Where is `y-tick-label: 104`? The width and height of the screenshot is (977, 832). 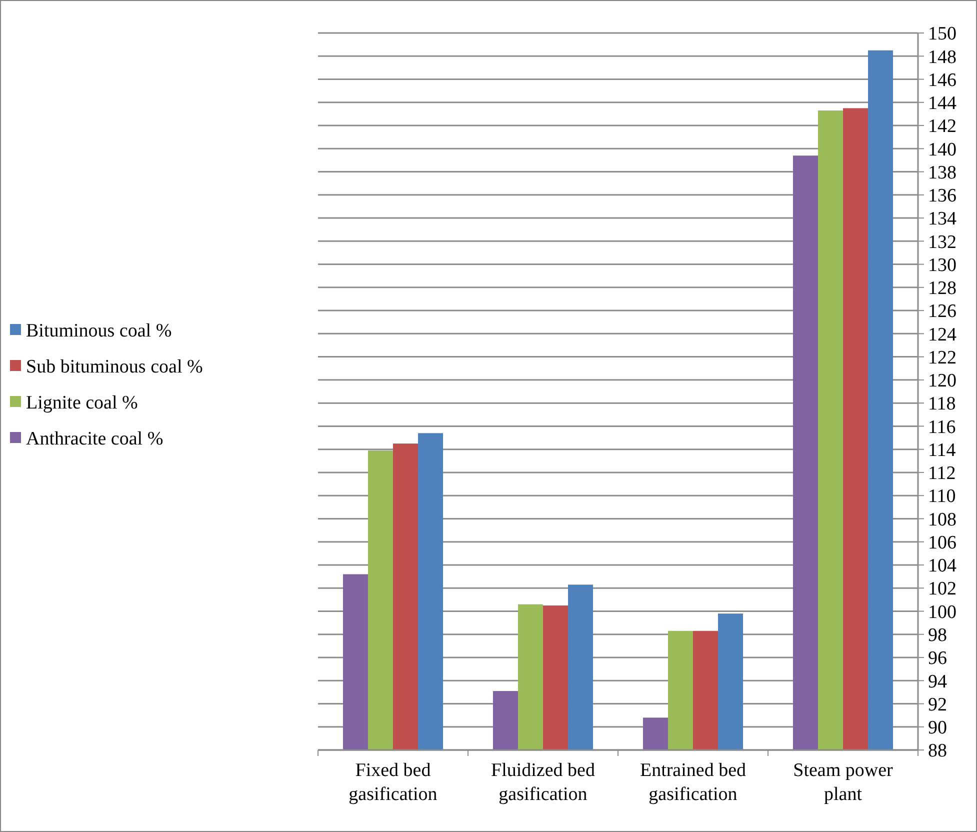 y-tick-label: 104 is located at coordinates (942, 566).